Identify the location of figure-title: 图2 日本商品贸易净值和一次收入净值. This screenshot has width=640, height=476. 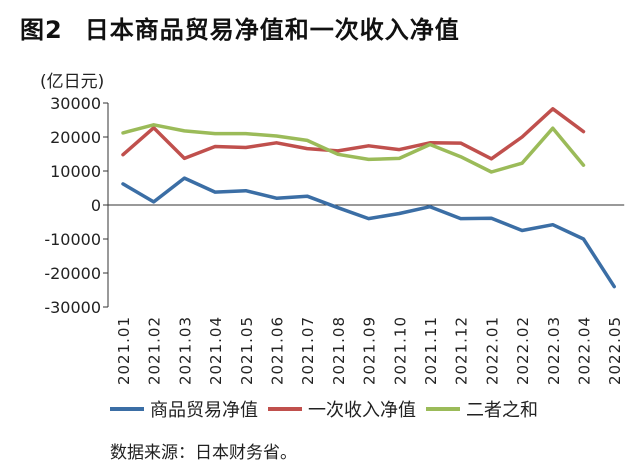
(240, 27).